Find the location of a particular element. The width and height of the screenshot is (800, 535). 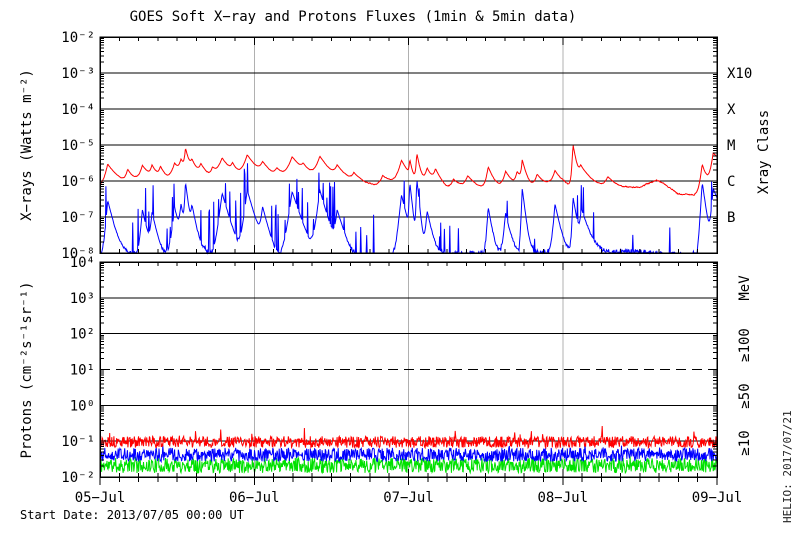

xray-y-tick-labels: 10⁻² 10⁻³ 10⁻⁴ 10⁻⁵ 10⁻⁶ 10⁻⁷ 10⁻⁸ is located at coordinates (78, 146).